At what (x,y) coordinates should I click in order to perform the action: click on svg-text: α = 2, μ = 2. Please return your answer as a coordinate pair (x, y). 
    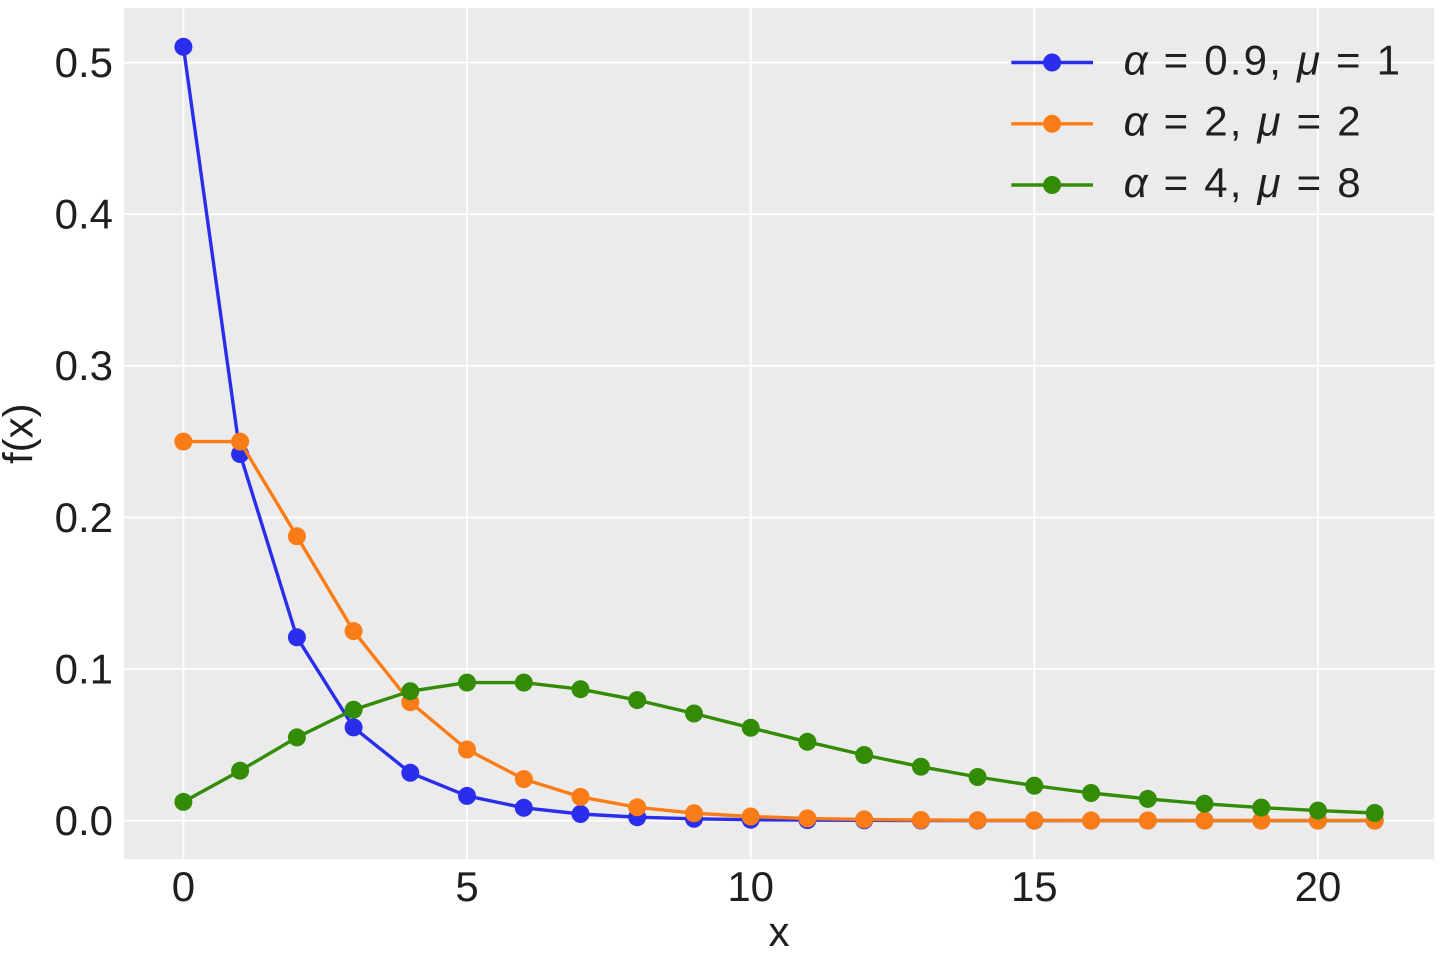
    Looking at the image, I should click on (1243, 121).